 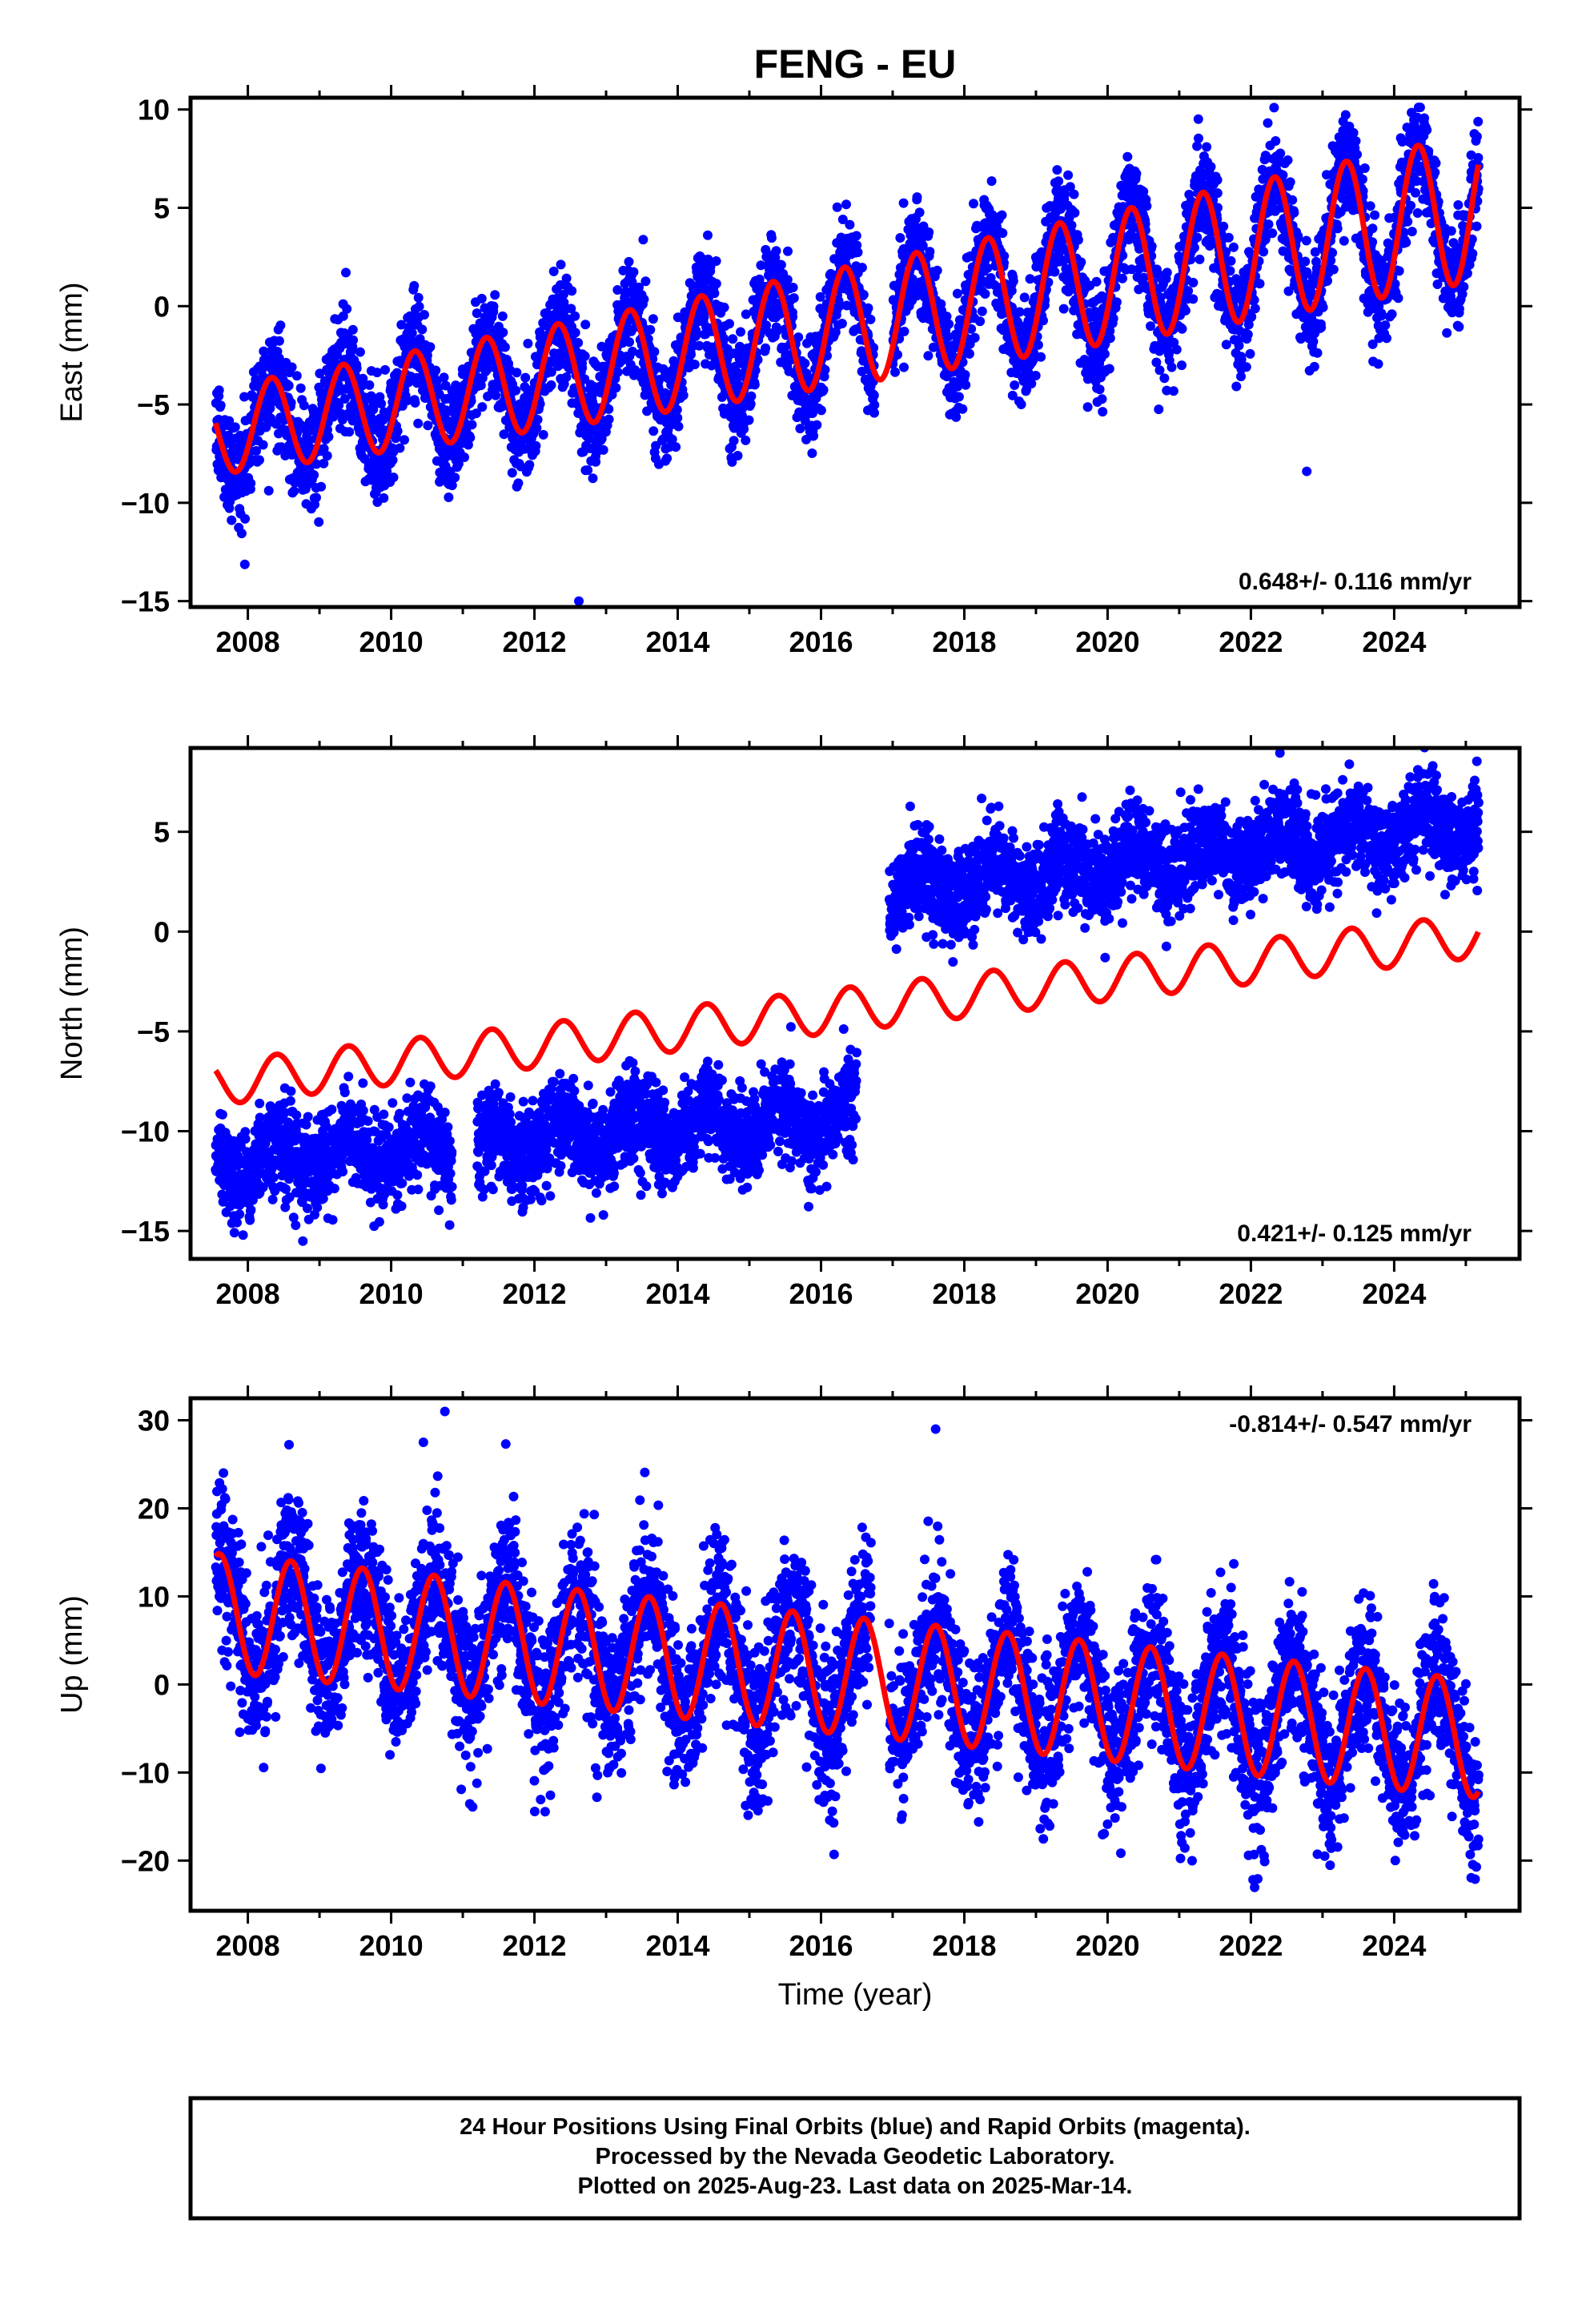 I want to click on chart-title: FENG - EU, so click(x=855, y=64).